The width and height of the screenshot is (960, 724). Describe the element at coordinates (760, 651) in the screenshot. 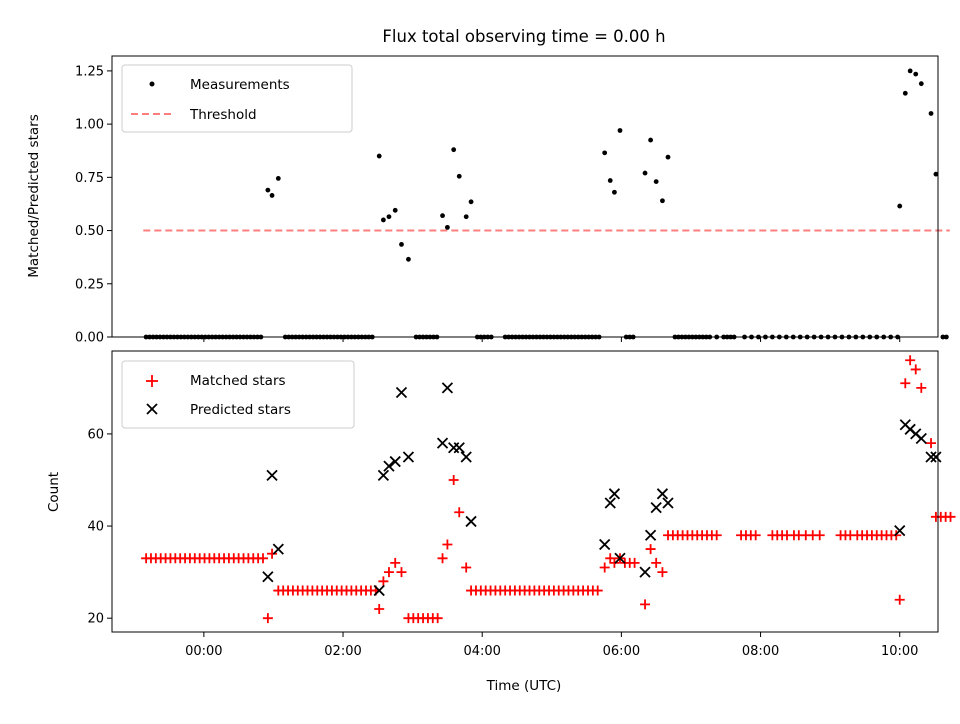

I see `bottom-x-tick-label: 08:00` at that location.